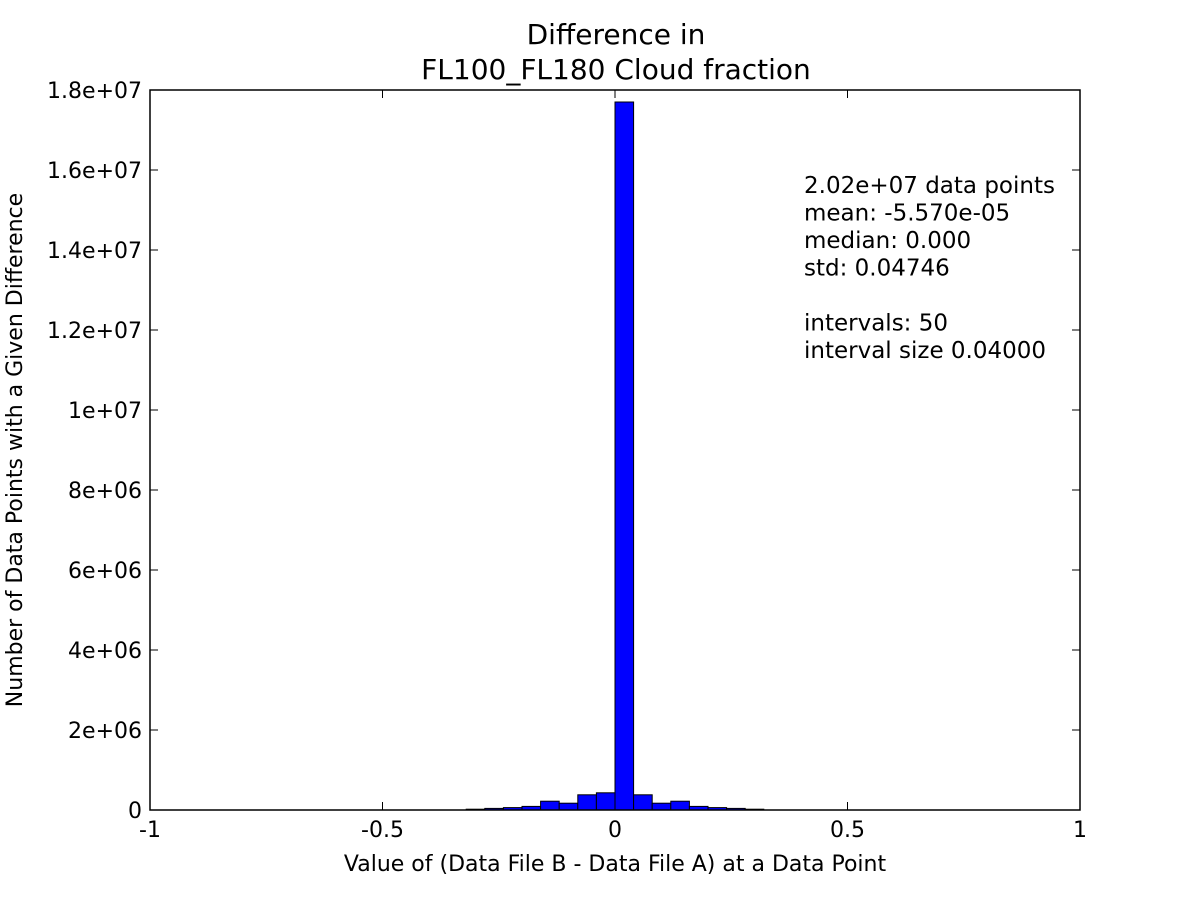  What do you see at coordinates (105, 411) in the screenshot?
I see `y-tick-label: 1e+07` at bounding box center [105, 411].